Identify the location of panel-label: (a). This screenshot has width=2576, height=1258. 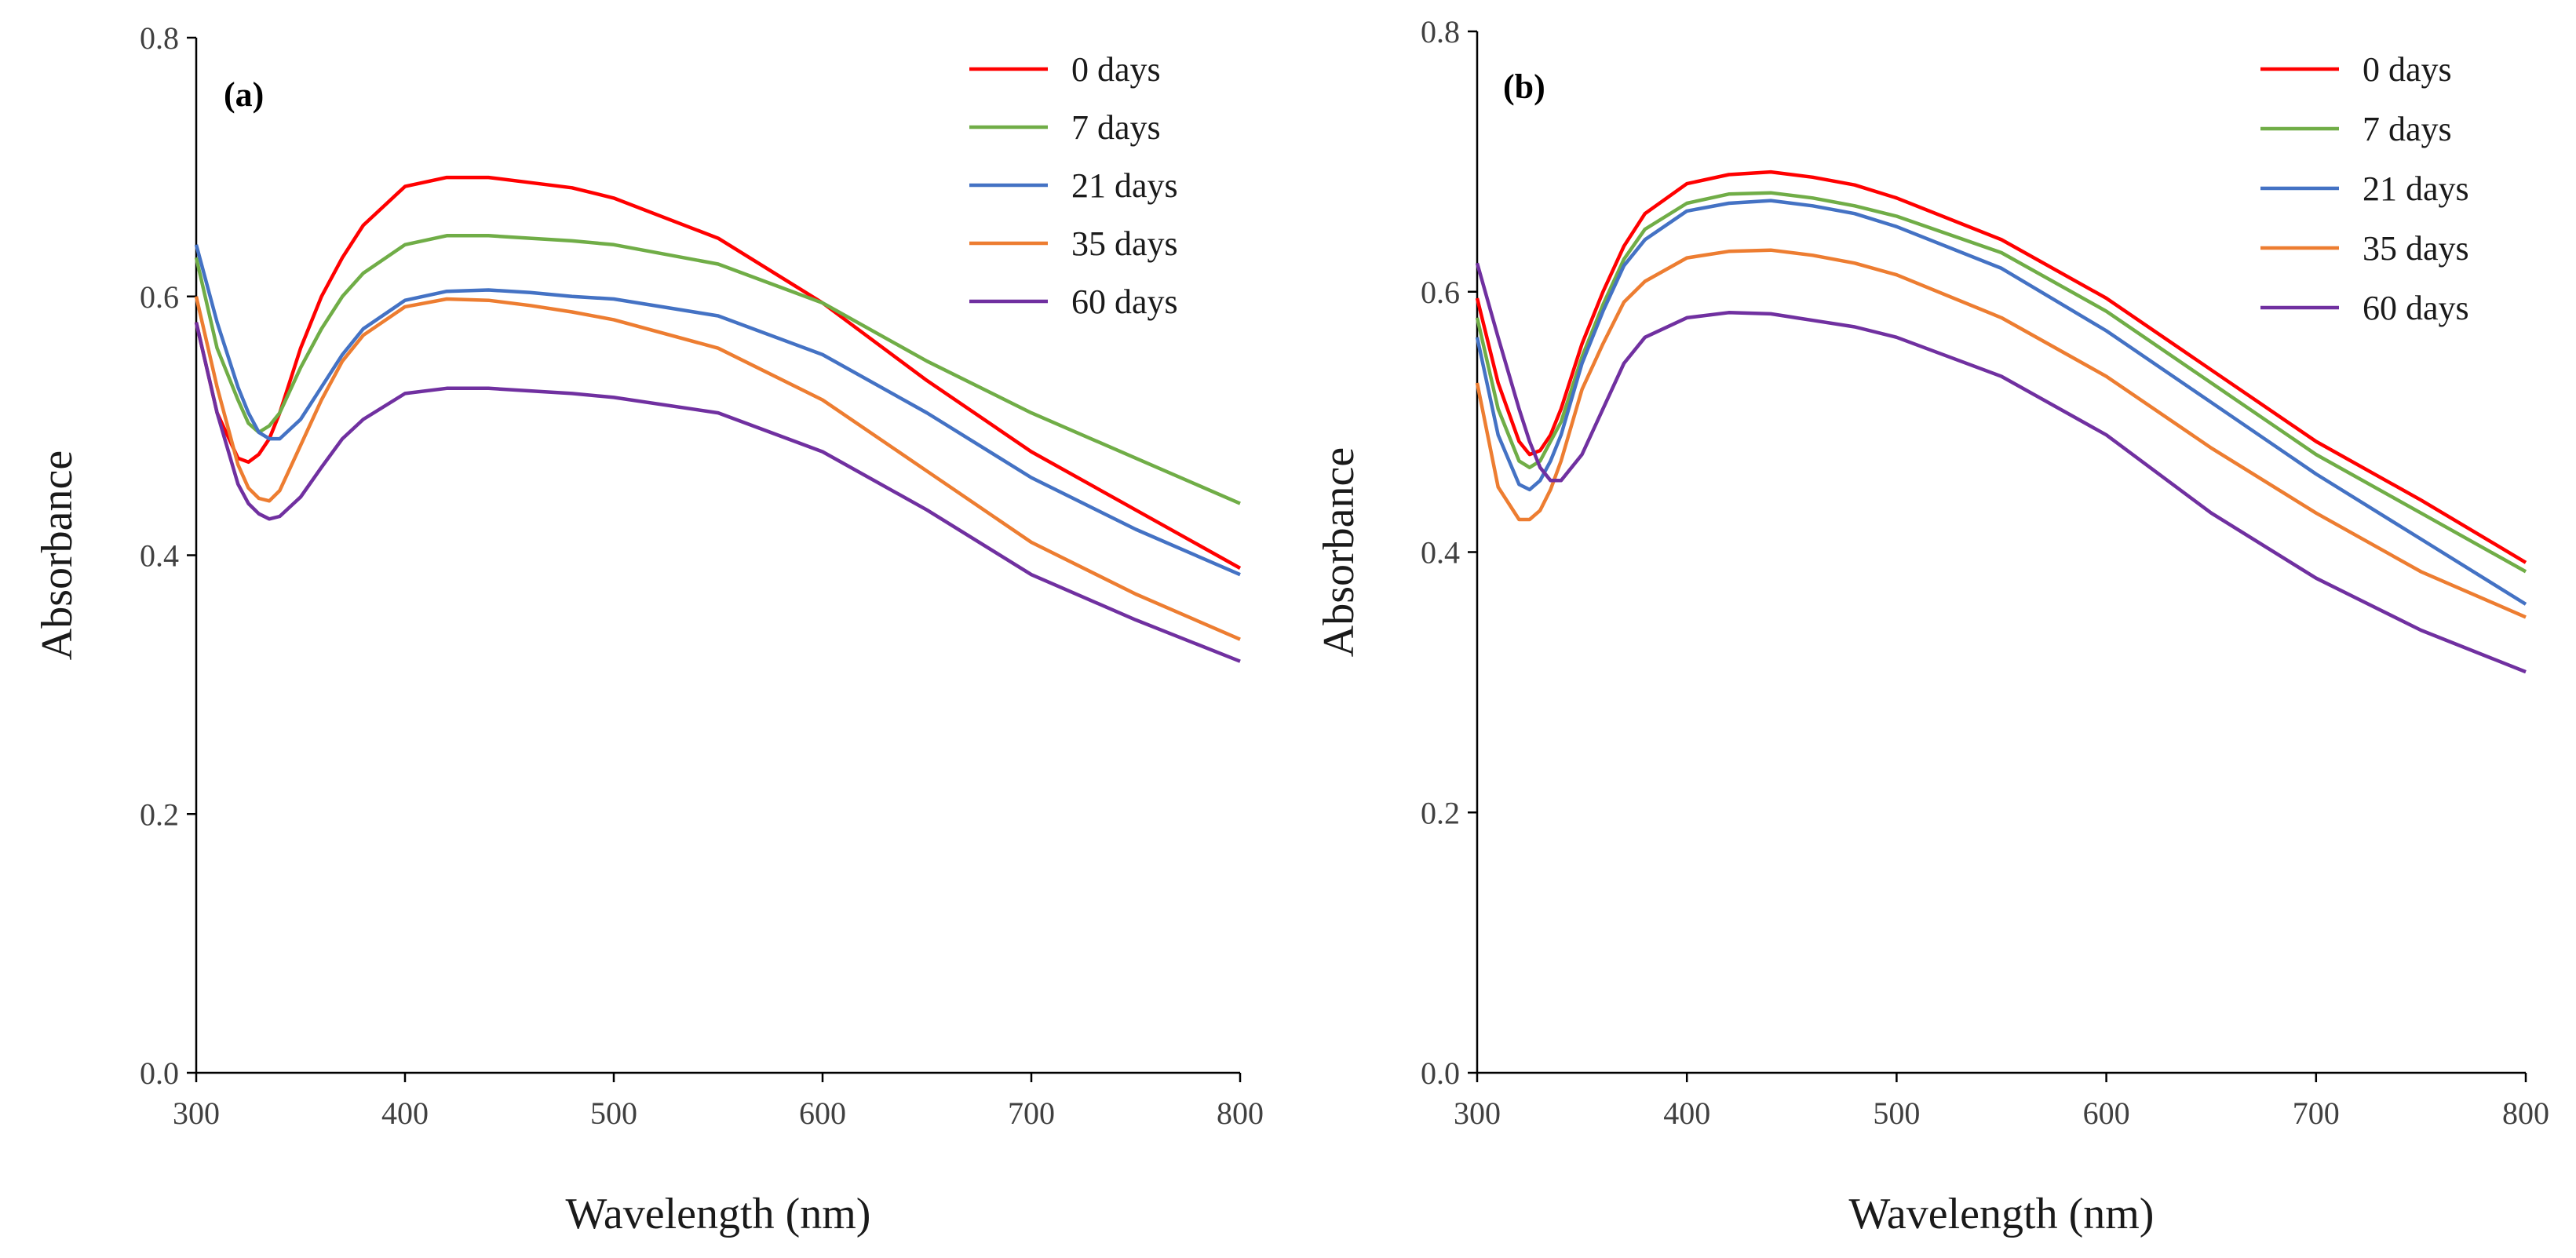
(244, 94).